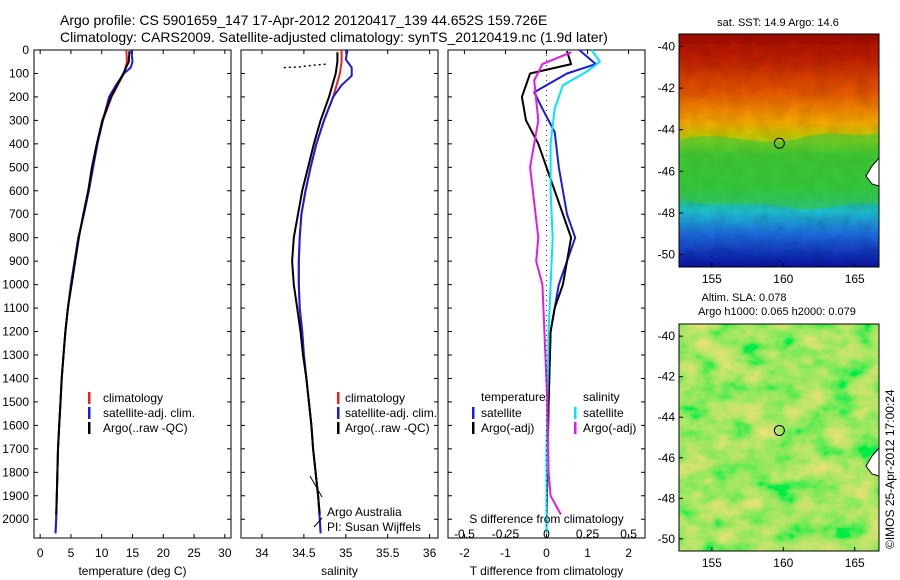  Describe the element at coordinates (609, 428) in the screenshot. I see `legend-label-s-argo: Argo(-adj)` at that location.